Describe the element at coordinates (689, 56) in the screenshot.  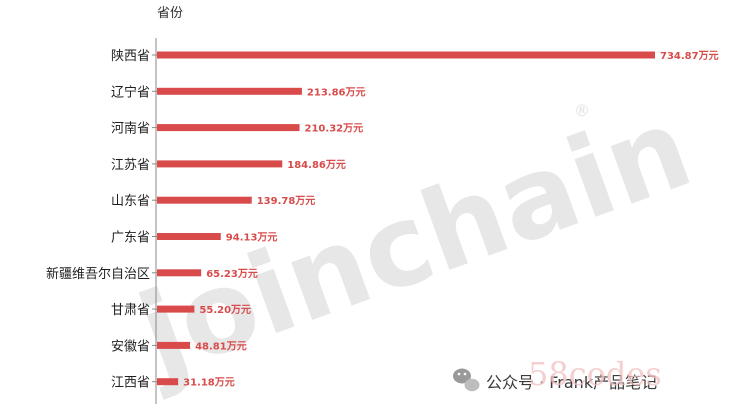
I see `value-label: 734.87万元` at that location.